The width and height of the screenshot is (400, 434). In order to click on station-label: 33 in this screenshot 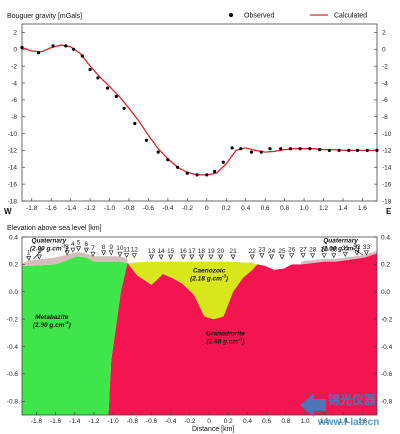, I will do `click(367, 247)`.